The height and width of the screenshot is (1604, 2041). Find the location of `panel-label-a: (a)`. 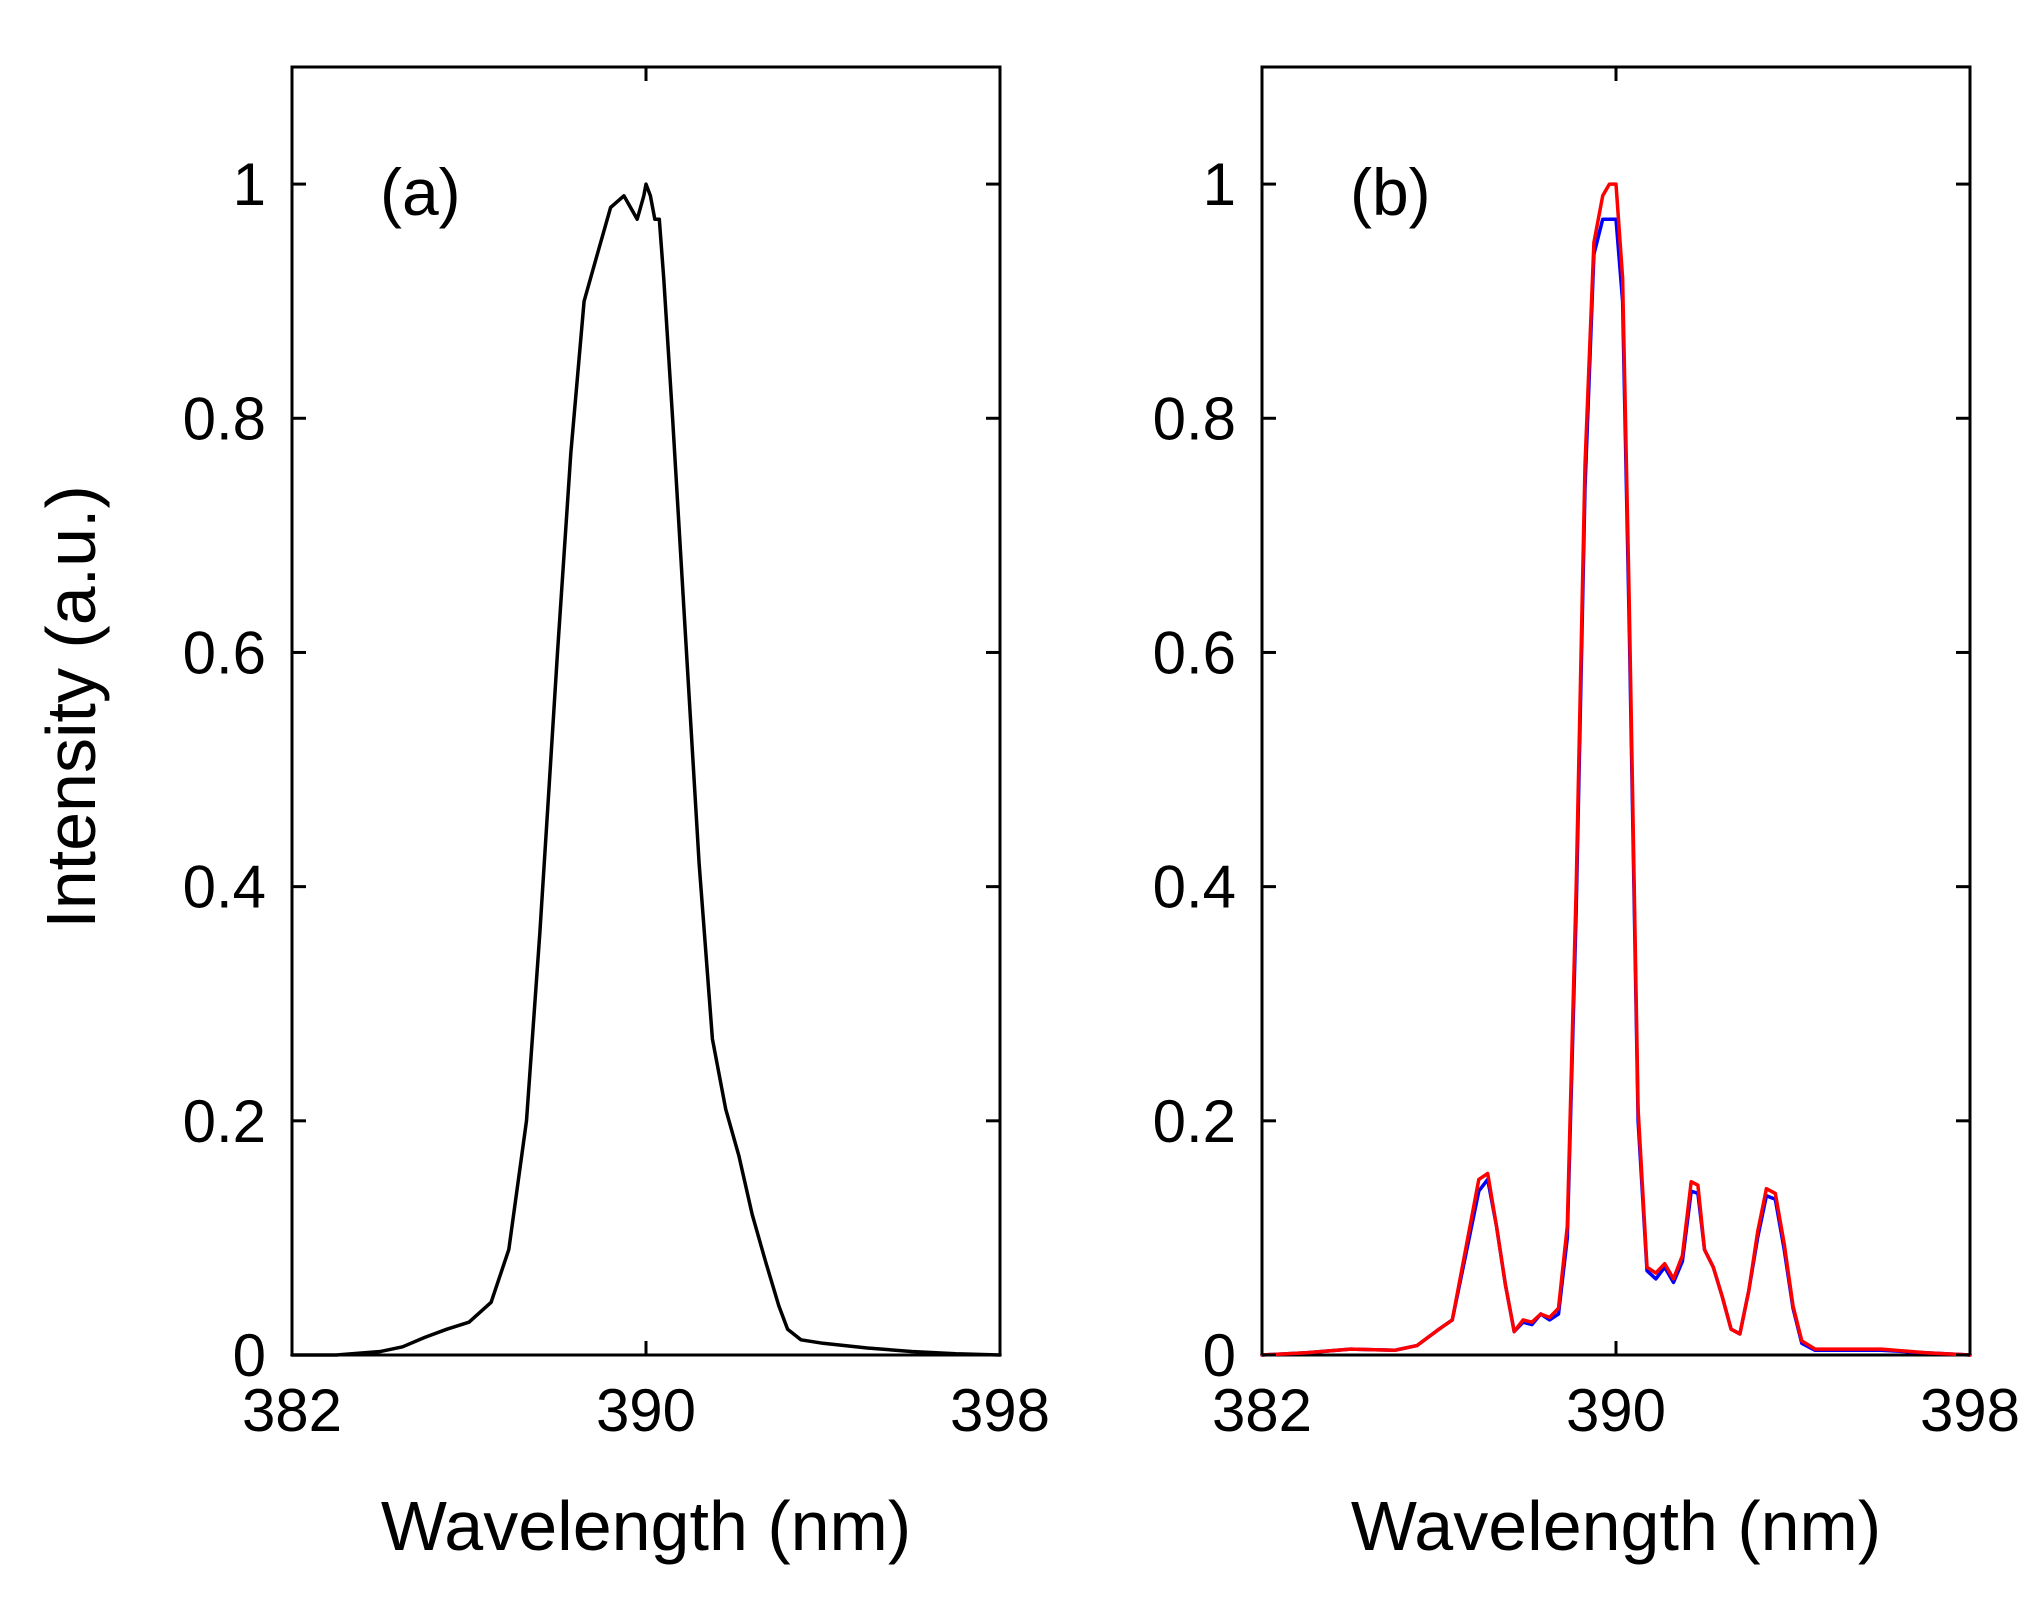

panel-label-a: (a) is located at coordinates (420, 192).